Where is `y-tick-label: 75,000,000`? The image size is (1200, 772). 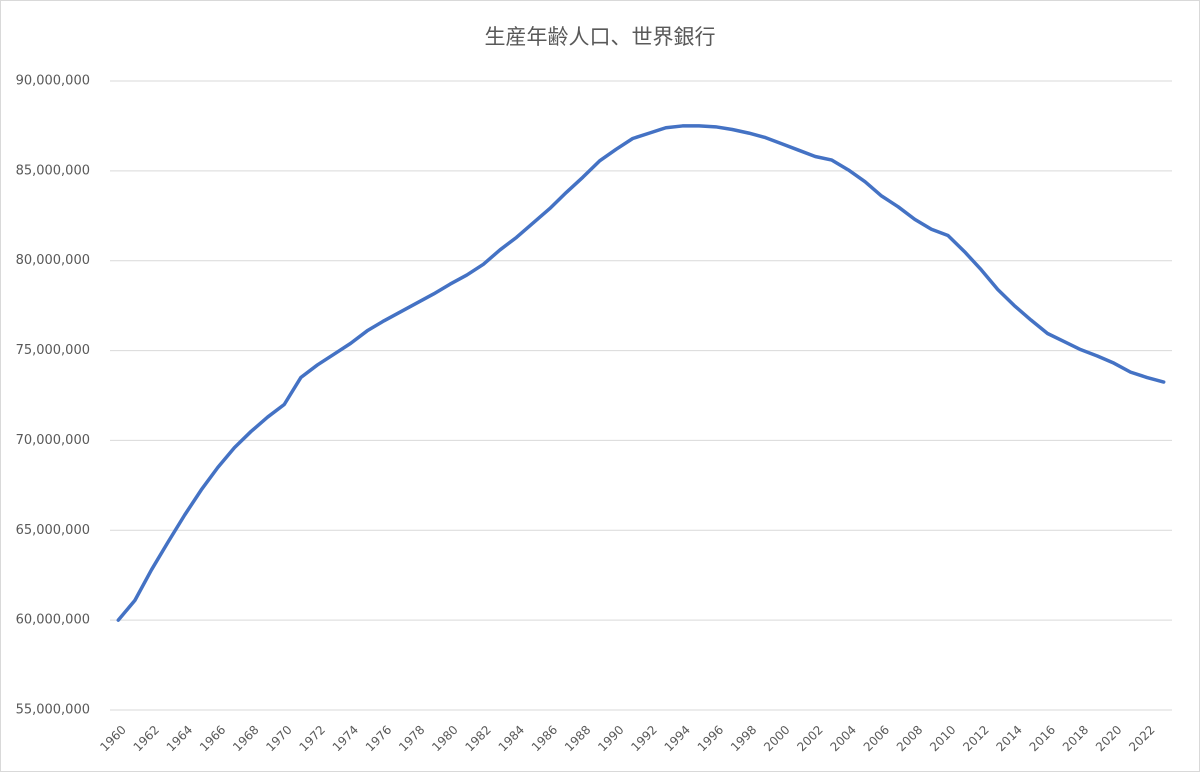 y-tick-label: 75,000,000 is located at coordinates (53, 350).